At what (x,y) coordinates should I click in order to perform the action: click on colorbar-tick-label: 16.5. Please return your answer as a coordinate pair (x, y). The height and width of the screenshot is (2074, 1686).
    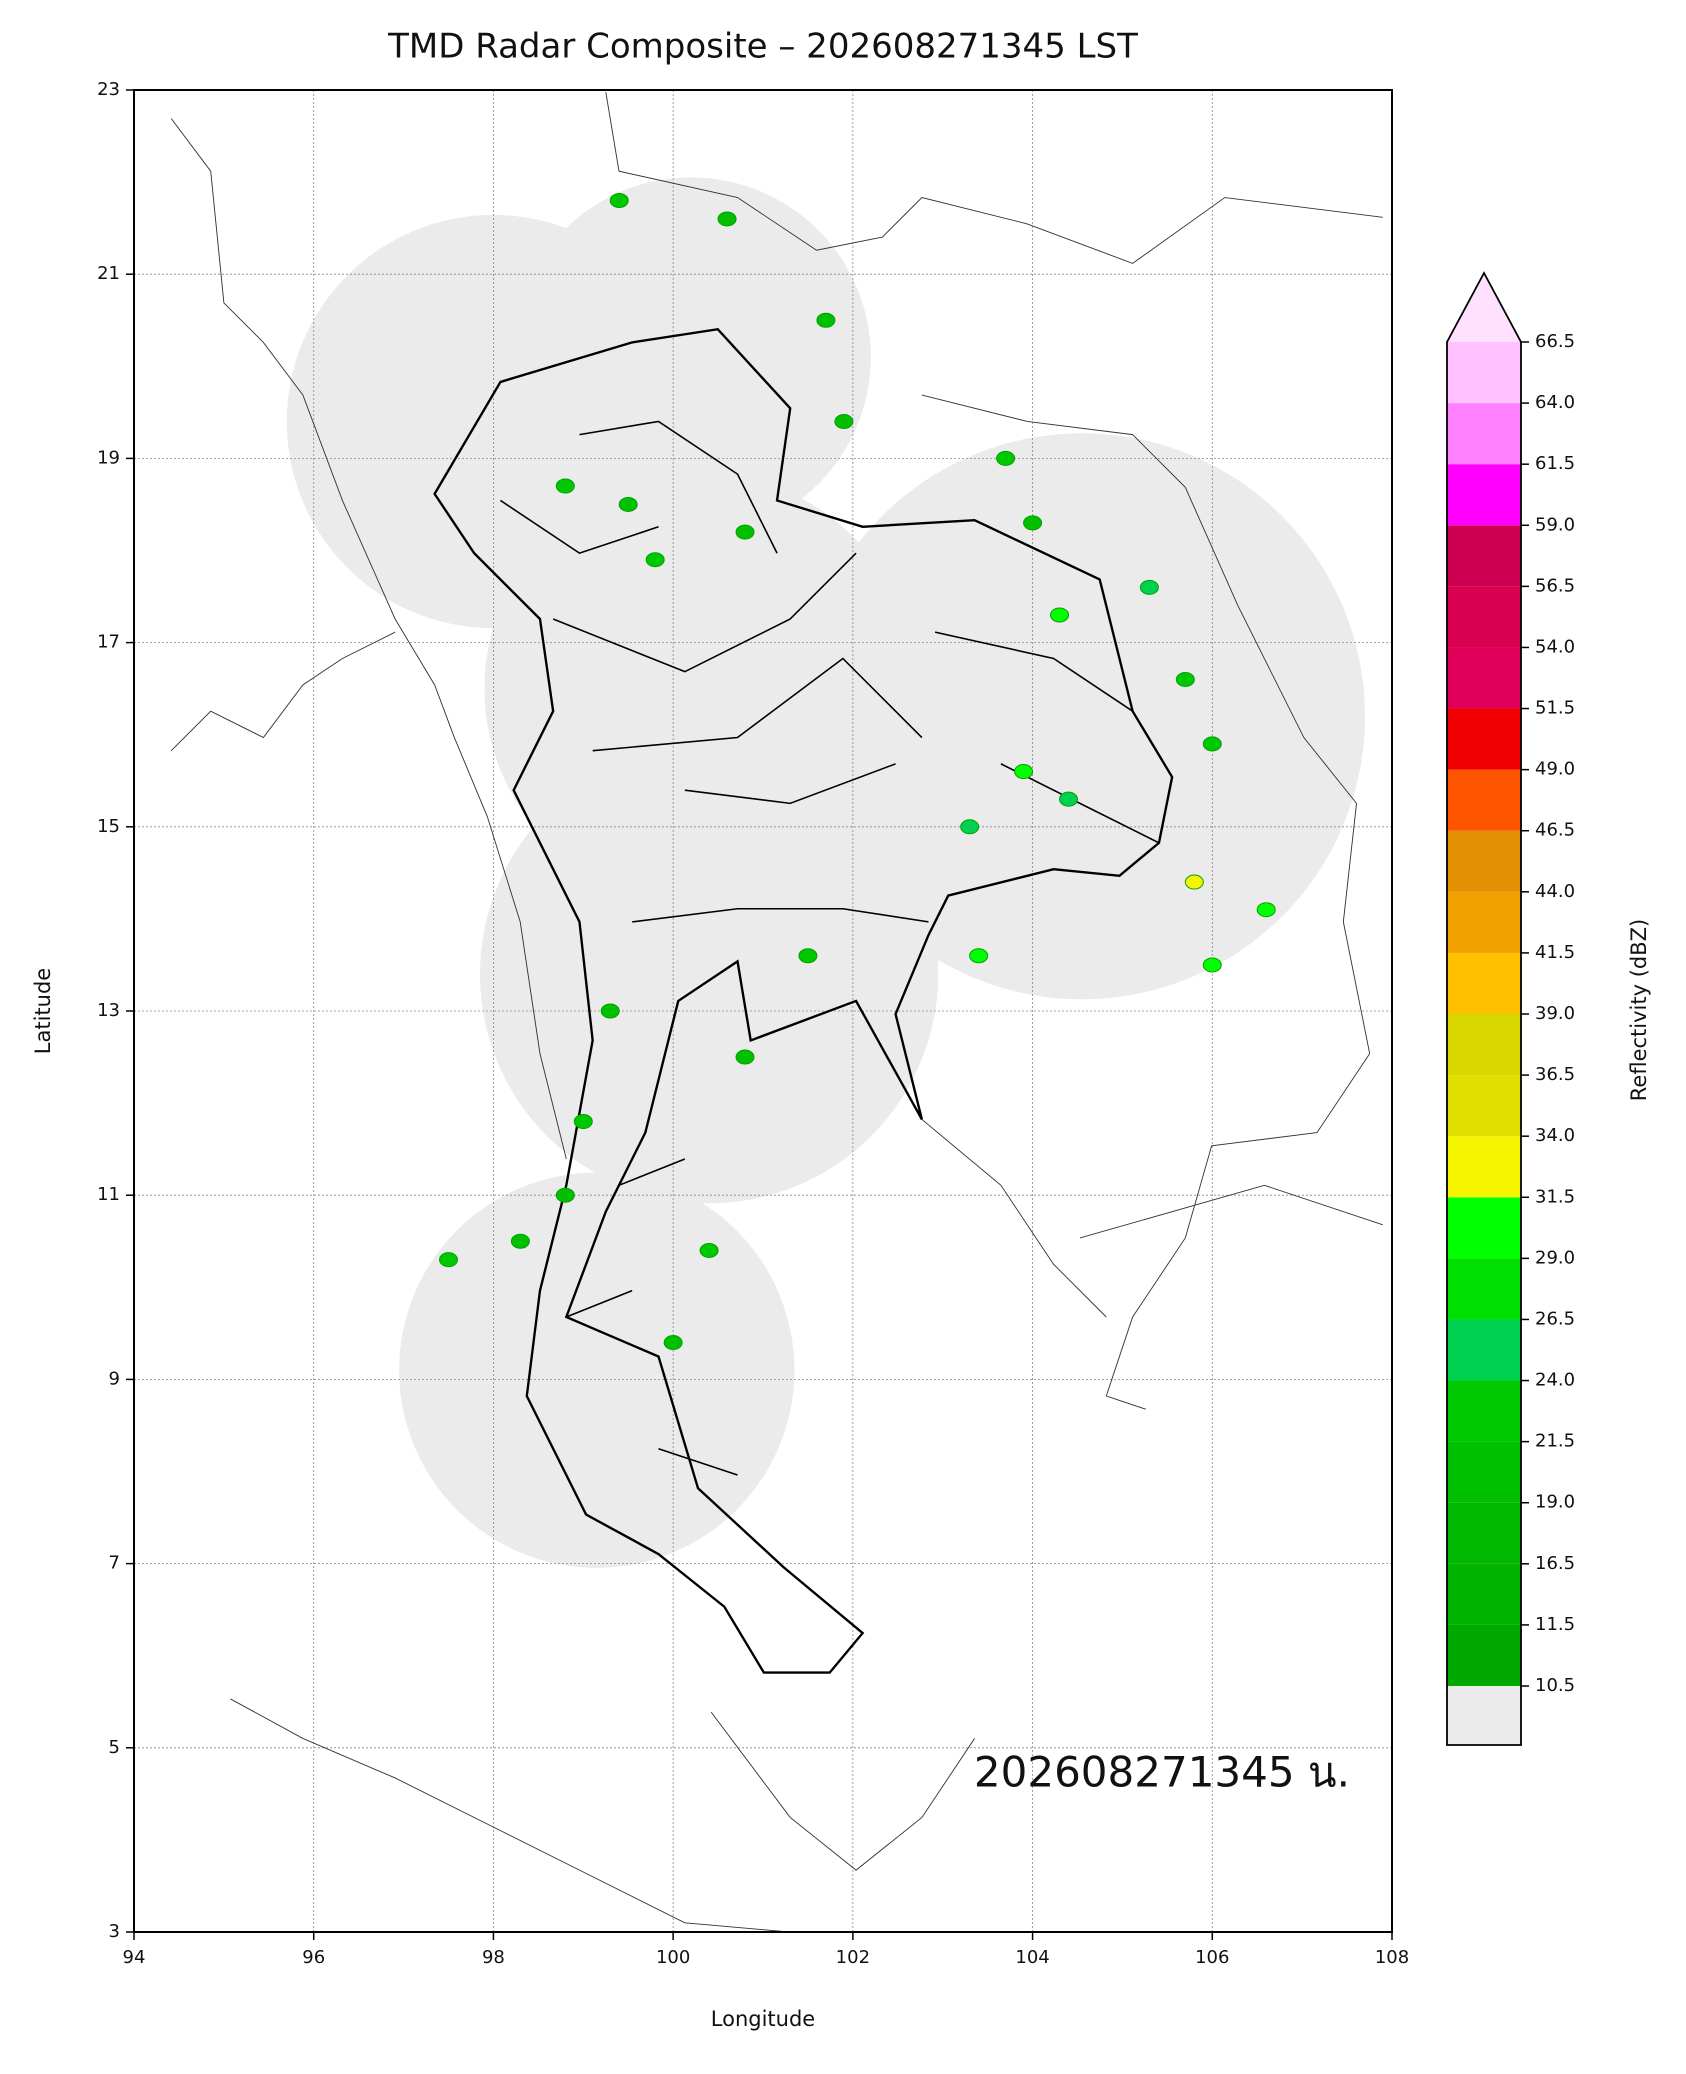
    Looking at the image, I should click on (1555, 1563).